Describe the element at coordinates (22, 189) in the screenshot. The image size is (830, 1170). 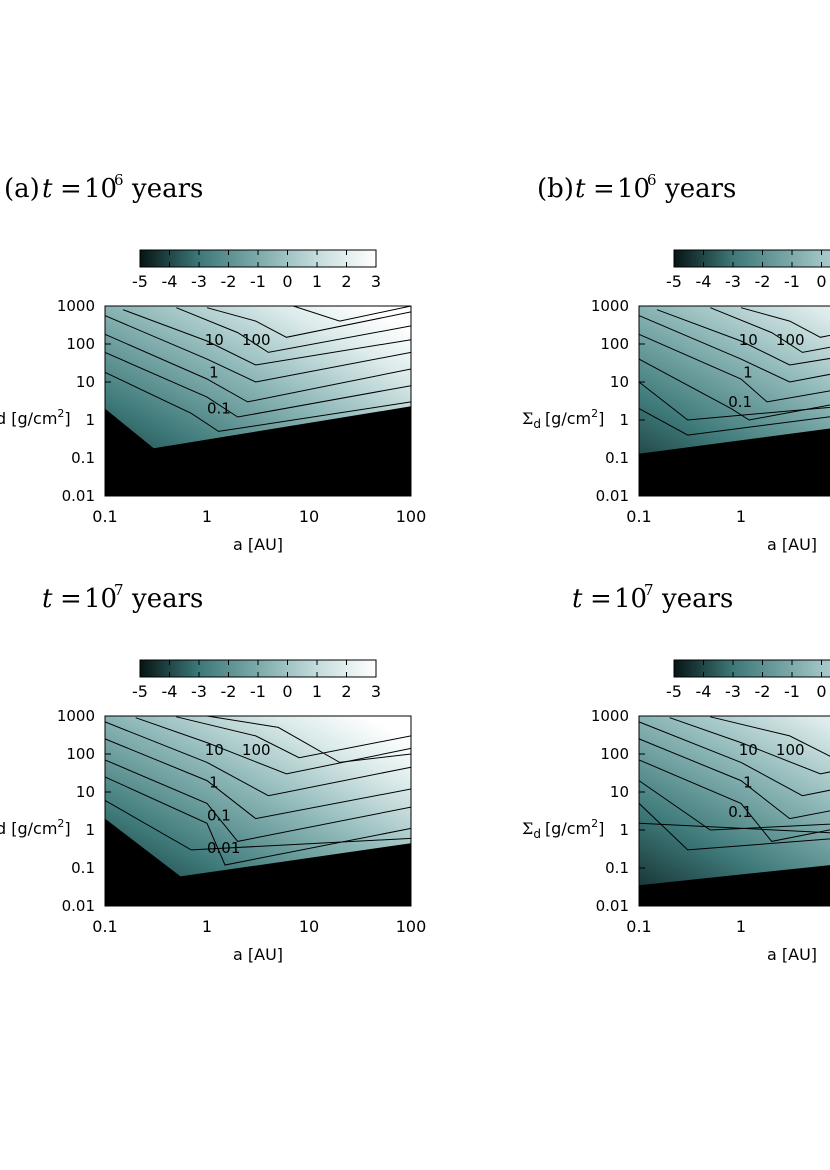
I see `panel-title-label: (a)` at that location.